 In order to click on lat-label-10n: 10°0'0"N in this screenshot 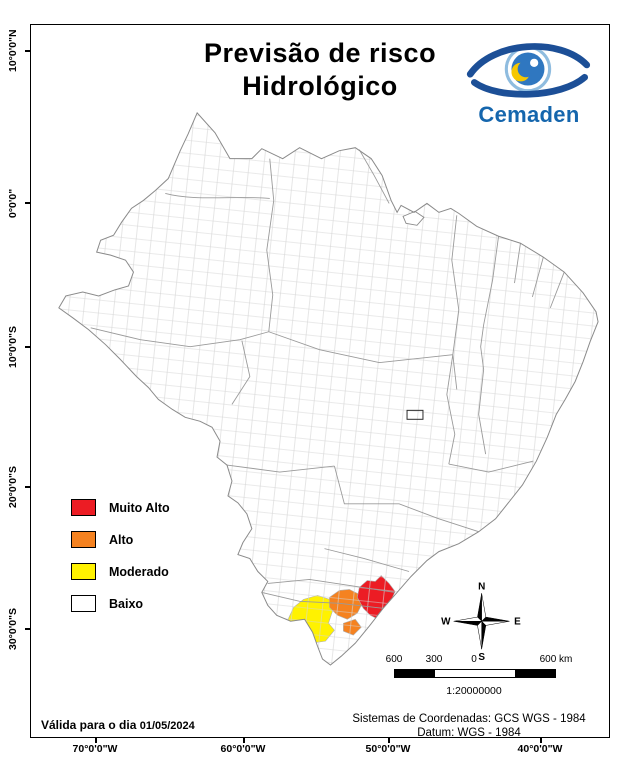, I will do `click(13, 51)`.